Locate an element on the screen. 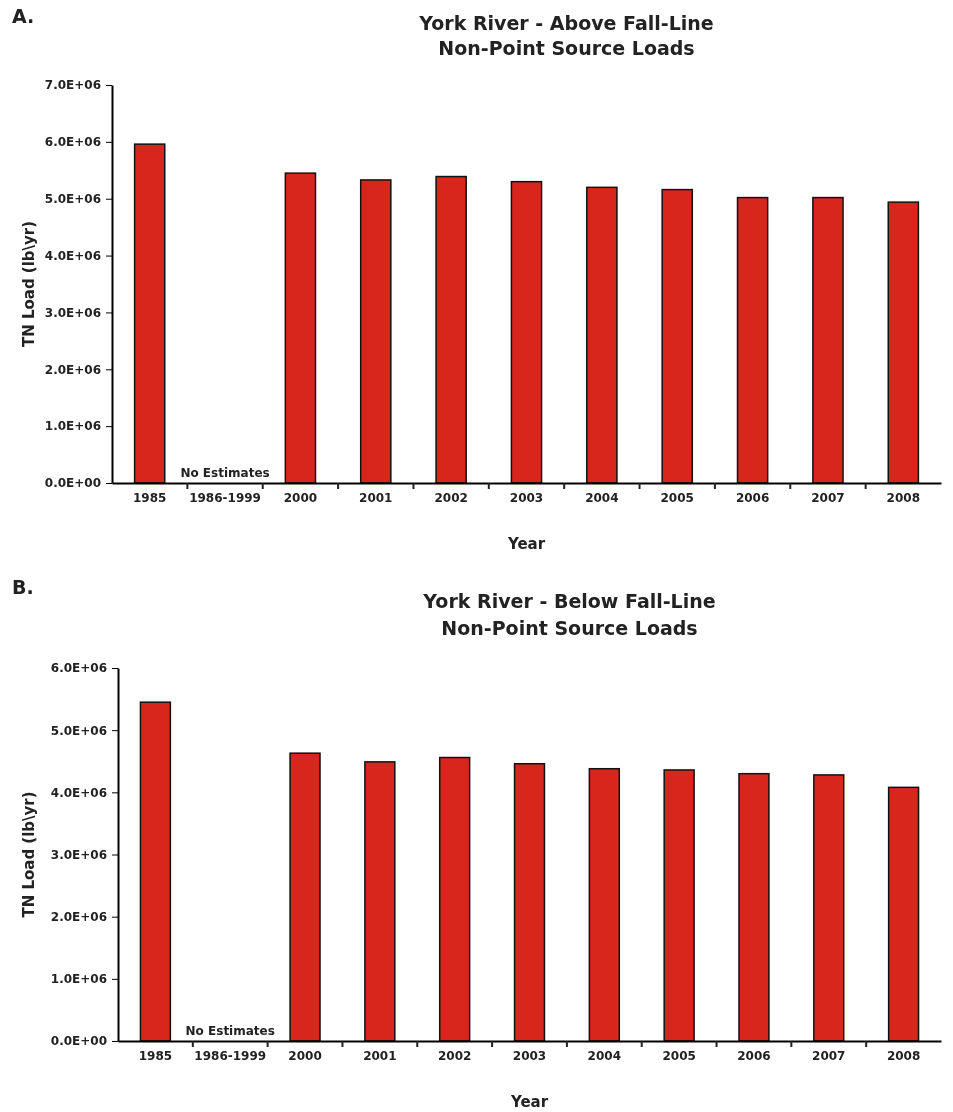 The width and height of the screenshot is (953, 1112). chart-title: York River - Above Fall-Line is located at coordinates (566, 23).